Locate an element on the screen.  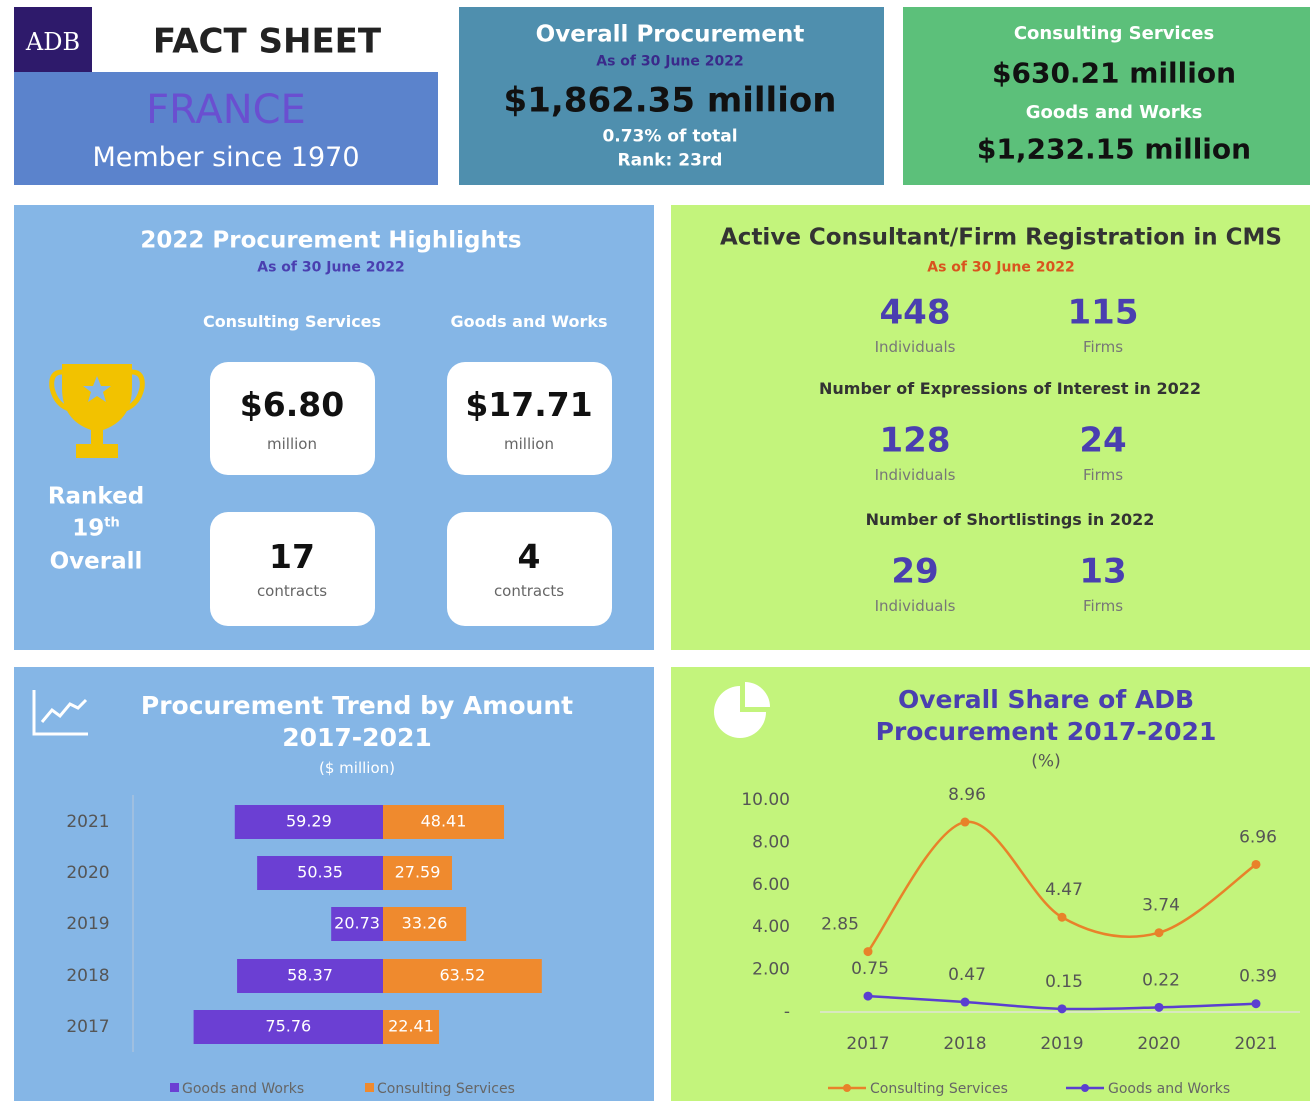
category-label: 2020 is located at coordinates (87, 873).